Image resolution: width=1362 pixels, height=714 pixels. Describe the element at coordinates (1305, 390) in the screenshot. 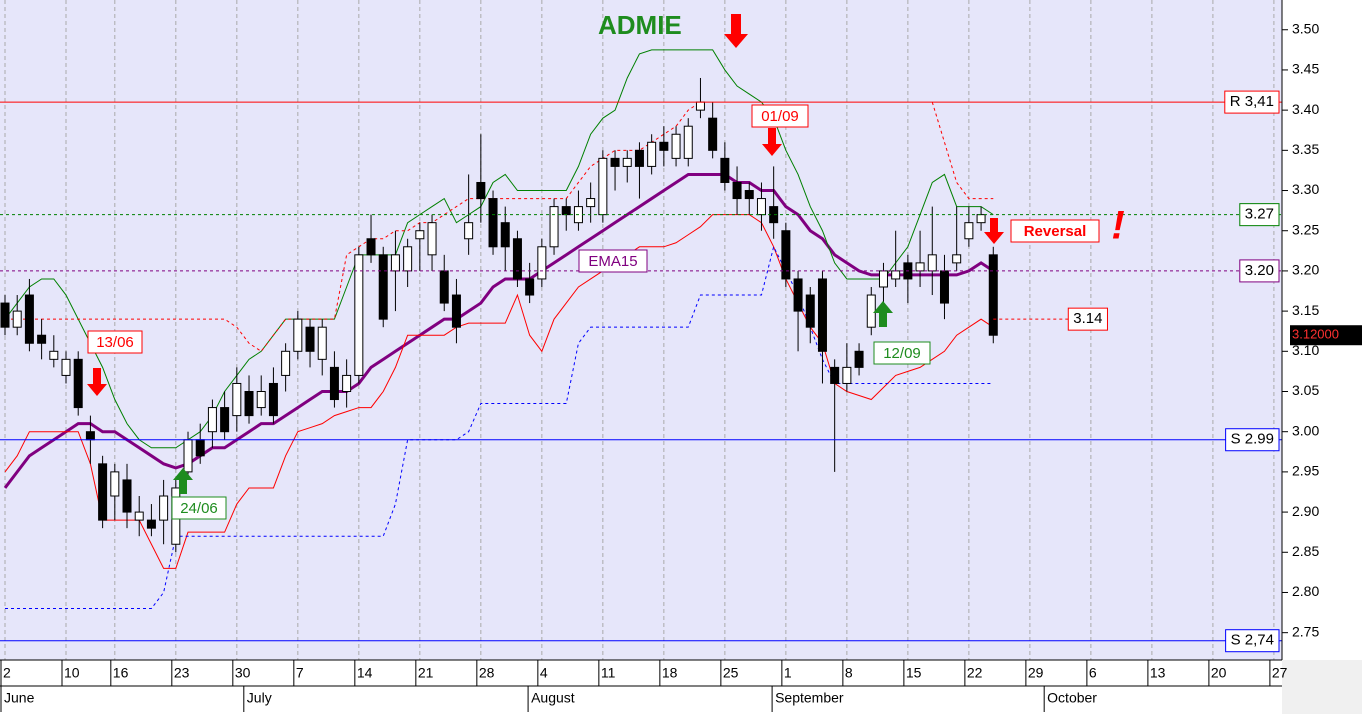

I see `y-tick-label: 3.05` at that location.